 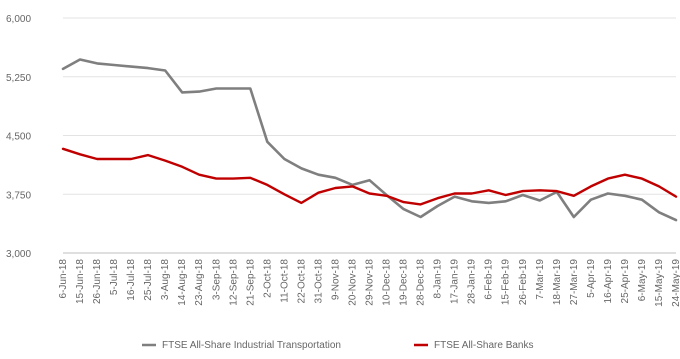 I want to click on legend-label-1: FTSE All-Share Industrial Transportation, so click(x=251, y=345).